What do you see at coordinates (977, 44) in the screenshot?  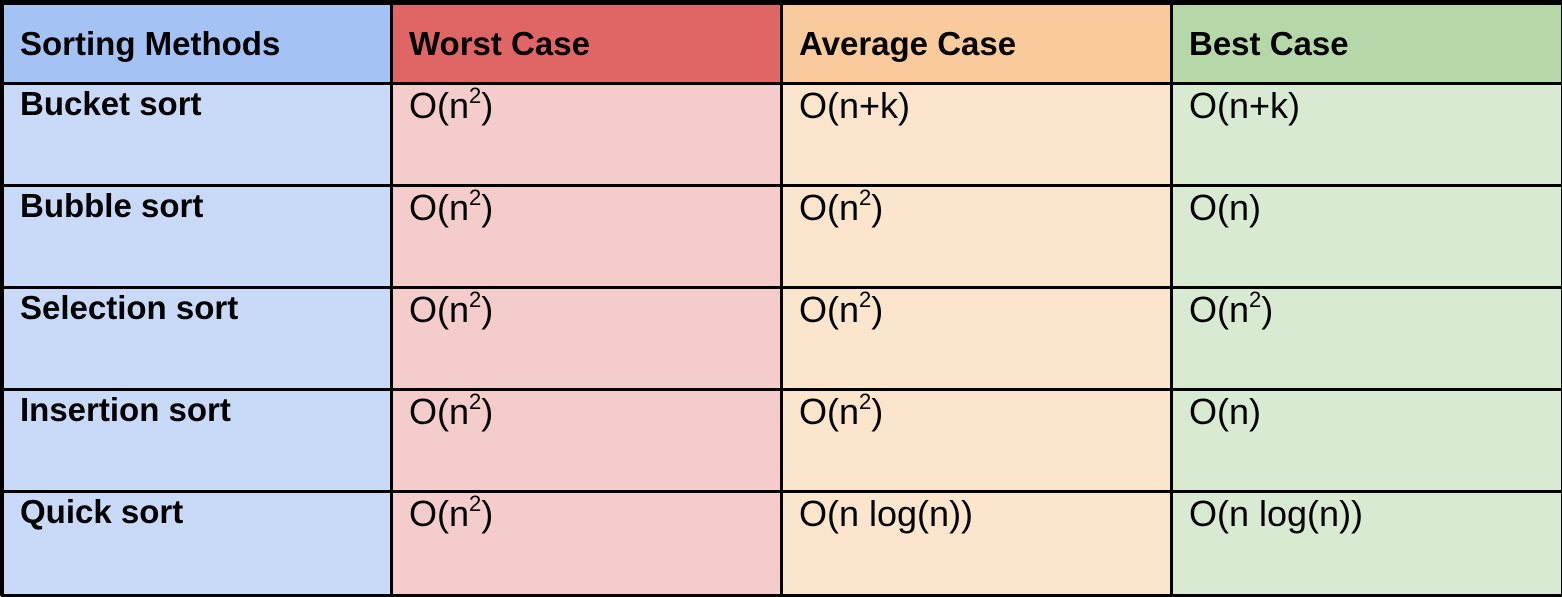 I see `header-average-case: Average Case` at bounding box center [977, 44].